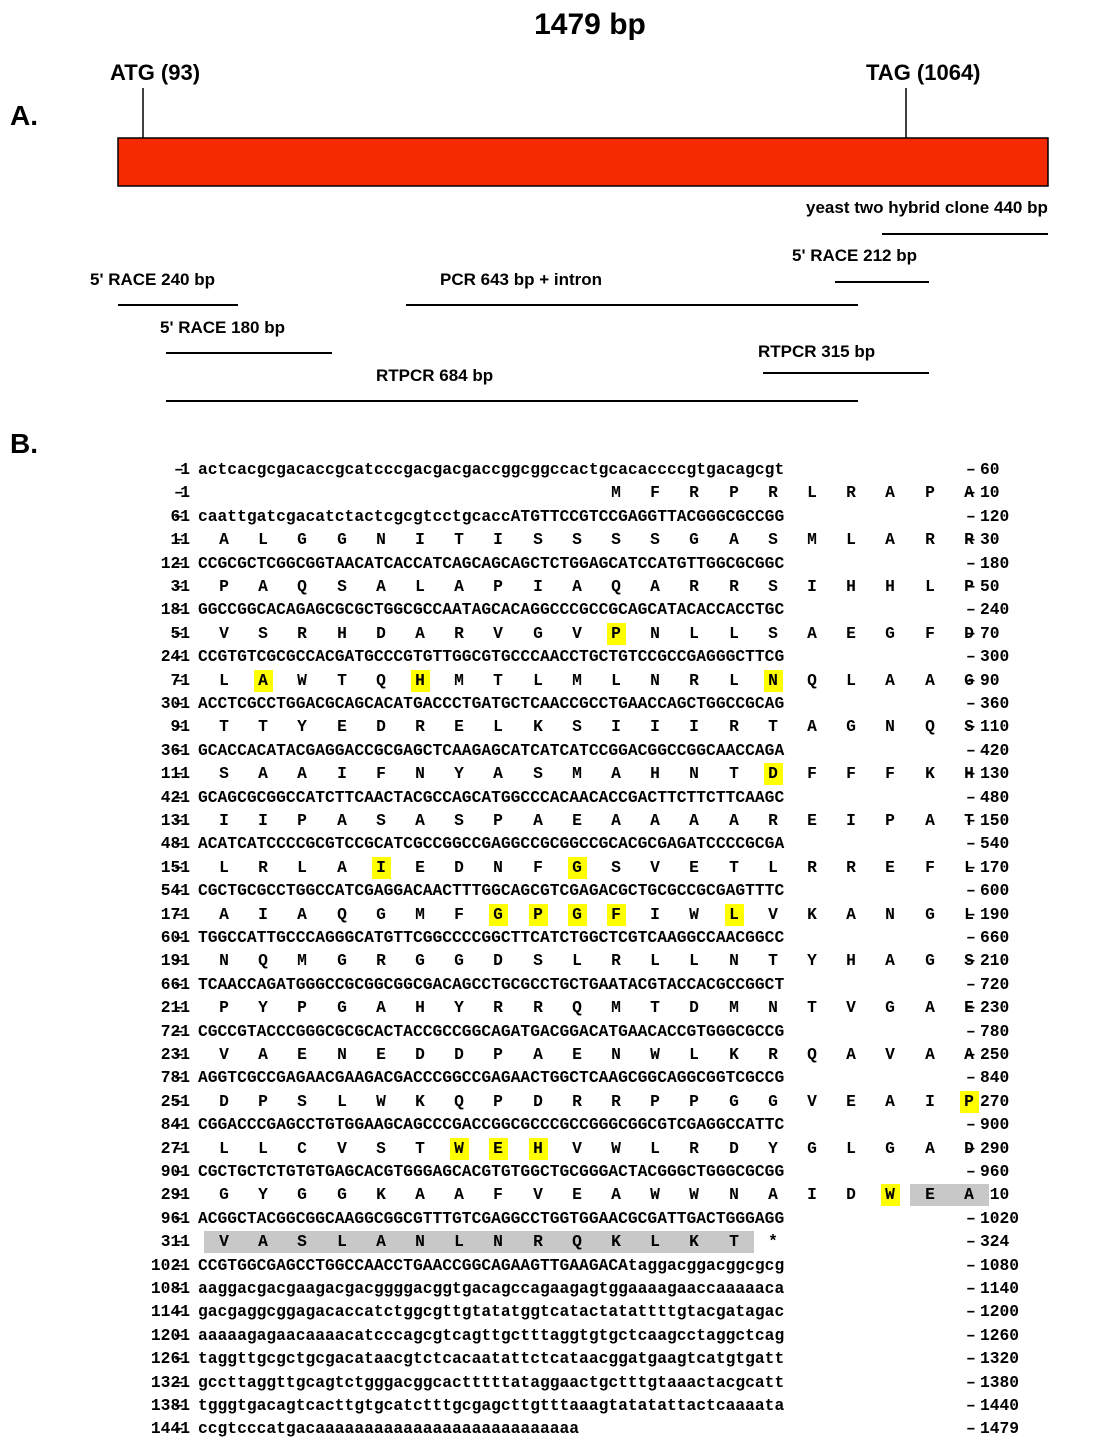  I want to click on row-start-number: 131, so click(175, 820).